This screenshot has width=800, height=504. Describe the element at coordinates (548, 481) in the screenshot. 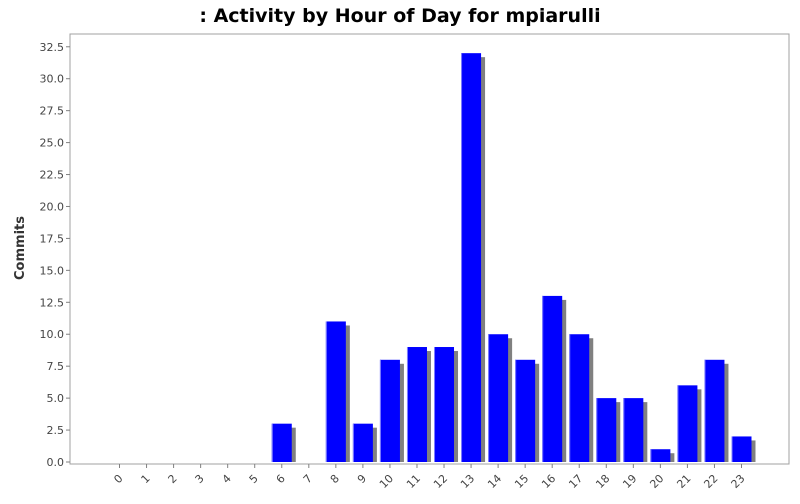

I see `x-tick-label: 16` at that location.